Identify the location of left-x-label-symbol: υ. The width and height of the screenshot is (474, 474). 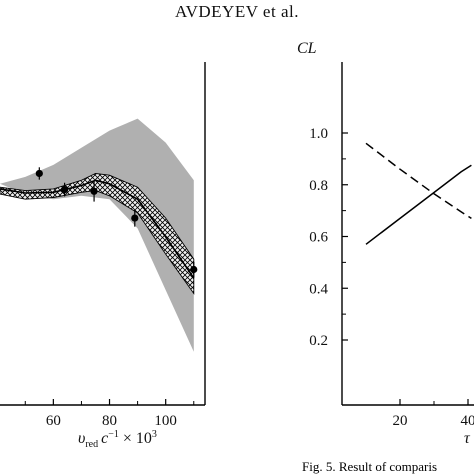
(81, 438).